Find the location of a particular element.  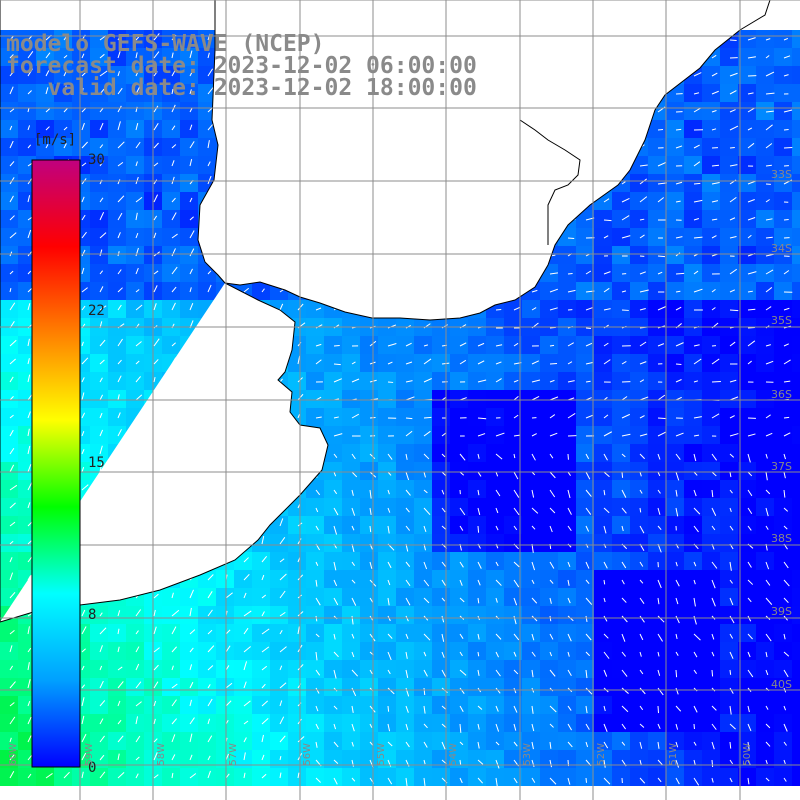

latitude-label: 37S is located at coordinates (781, 466).